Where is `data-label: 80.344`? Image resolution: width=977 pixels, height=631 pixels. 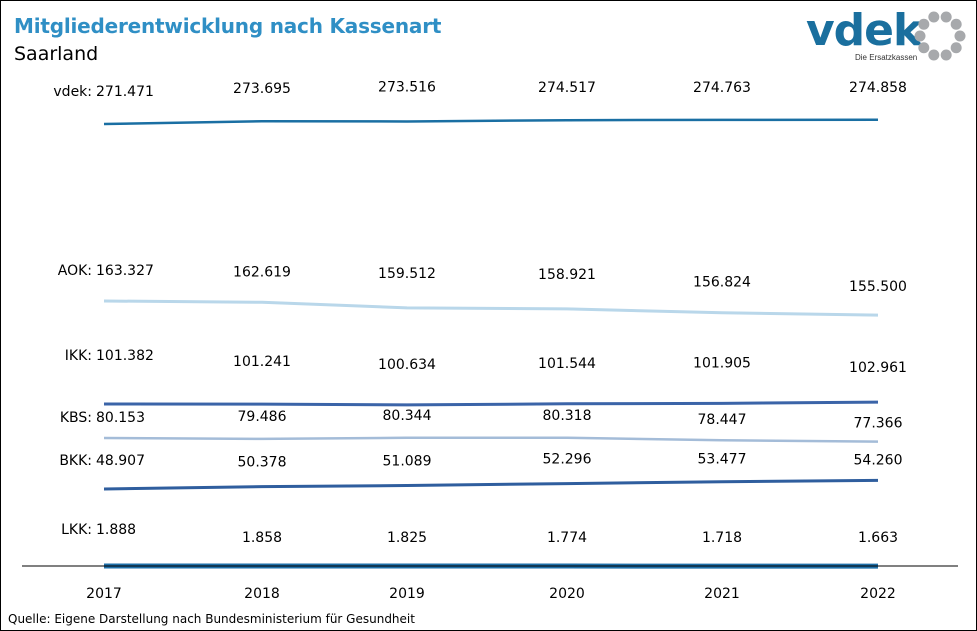
data-label: 80.344 is located at coordinates (407, 416).